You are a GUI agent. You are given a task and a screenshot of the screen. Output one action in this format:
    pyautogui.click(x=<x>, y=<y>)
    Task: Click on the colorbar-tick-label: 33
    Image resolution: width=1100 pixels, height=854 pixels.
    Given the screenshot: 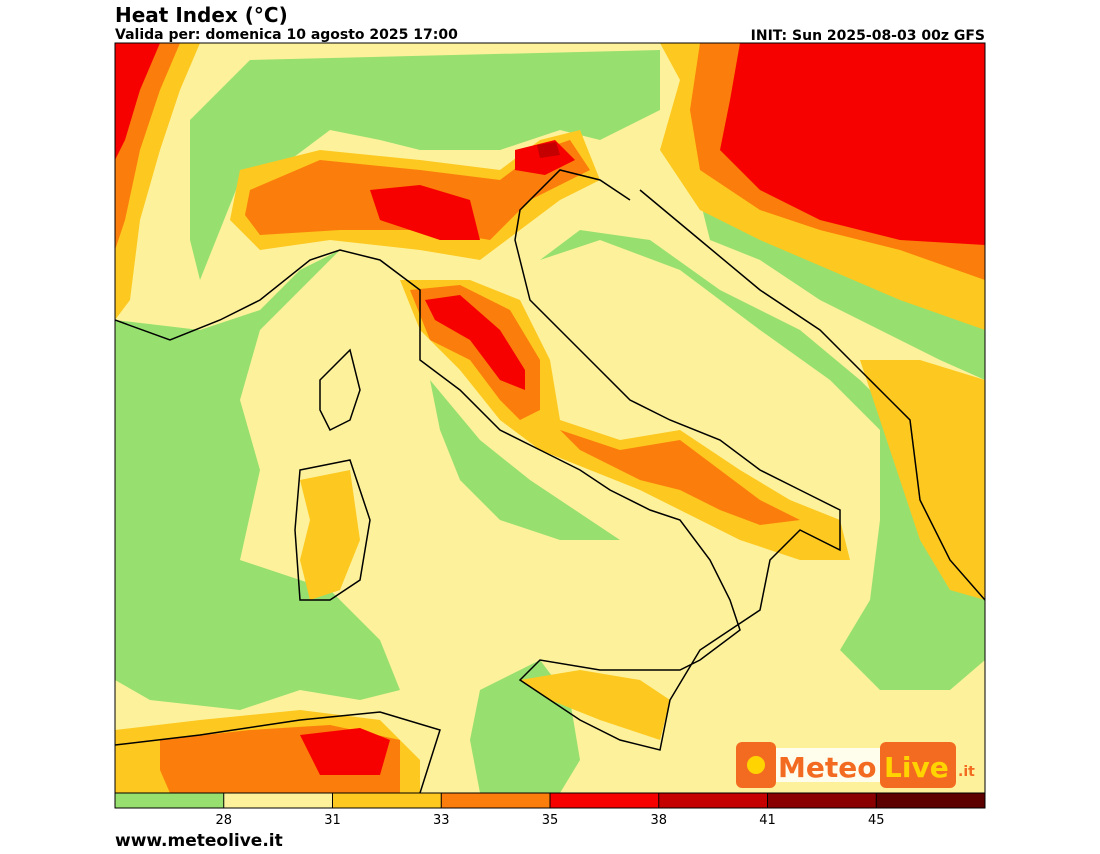 What is the action you would take?
    pyautogui.click(x=441, y=820)
    